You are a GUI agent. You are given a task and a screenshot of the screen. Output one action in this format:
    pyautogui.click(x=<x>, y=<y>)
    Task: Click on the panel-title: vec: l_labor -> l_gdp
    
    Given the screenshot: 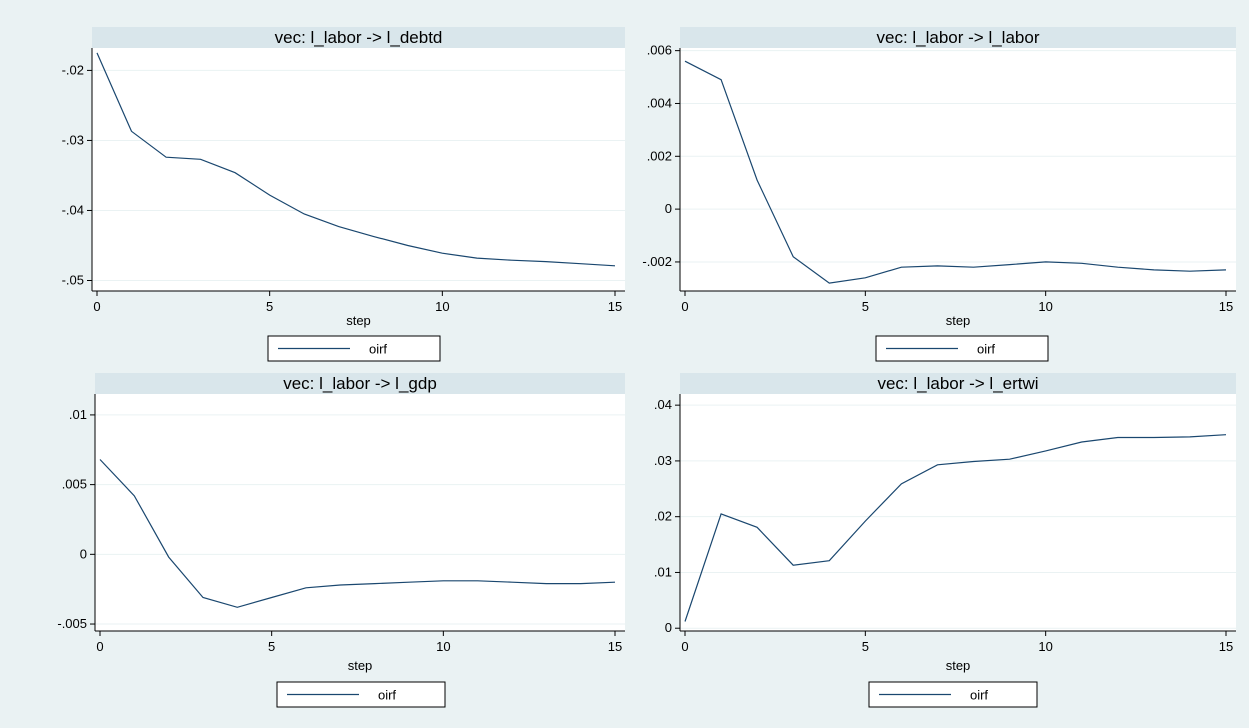 What is the action you would take?
    pyautogui.click(x=360, y=383)
    